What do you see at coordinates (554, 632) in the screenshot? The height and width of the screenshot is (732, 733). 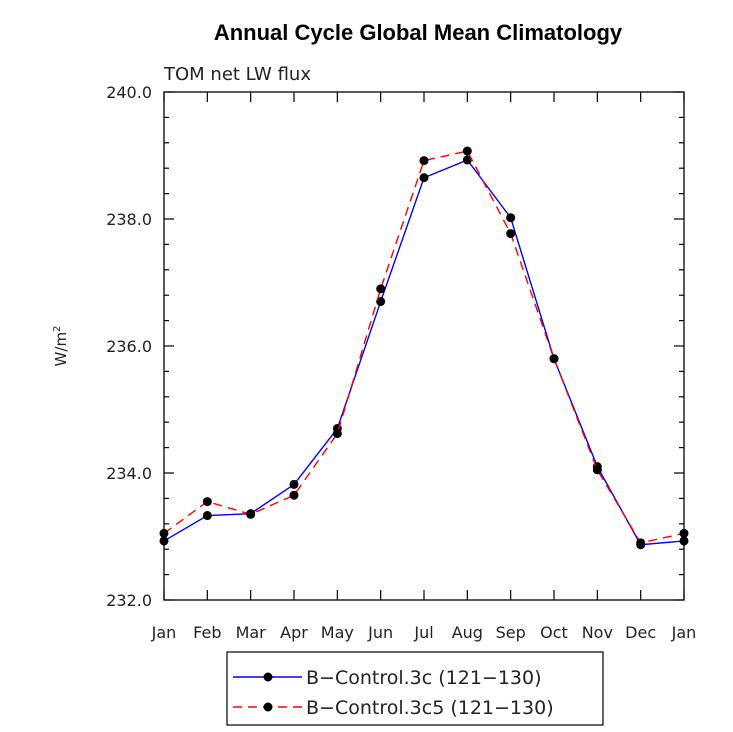 I see `x-tick-label: Oct` at bounding box center [554, 632].